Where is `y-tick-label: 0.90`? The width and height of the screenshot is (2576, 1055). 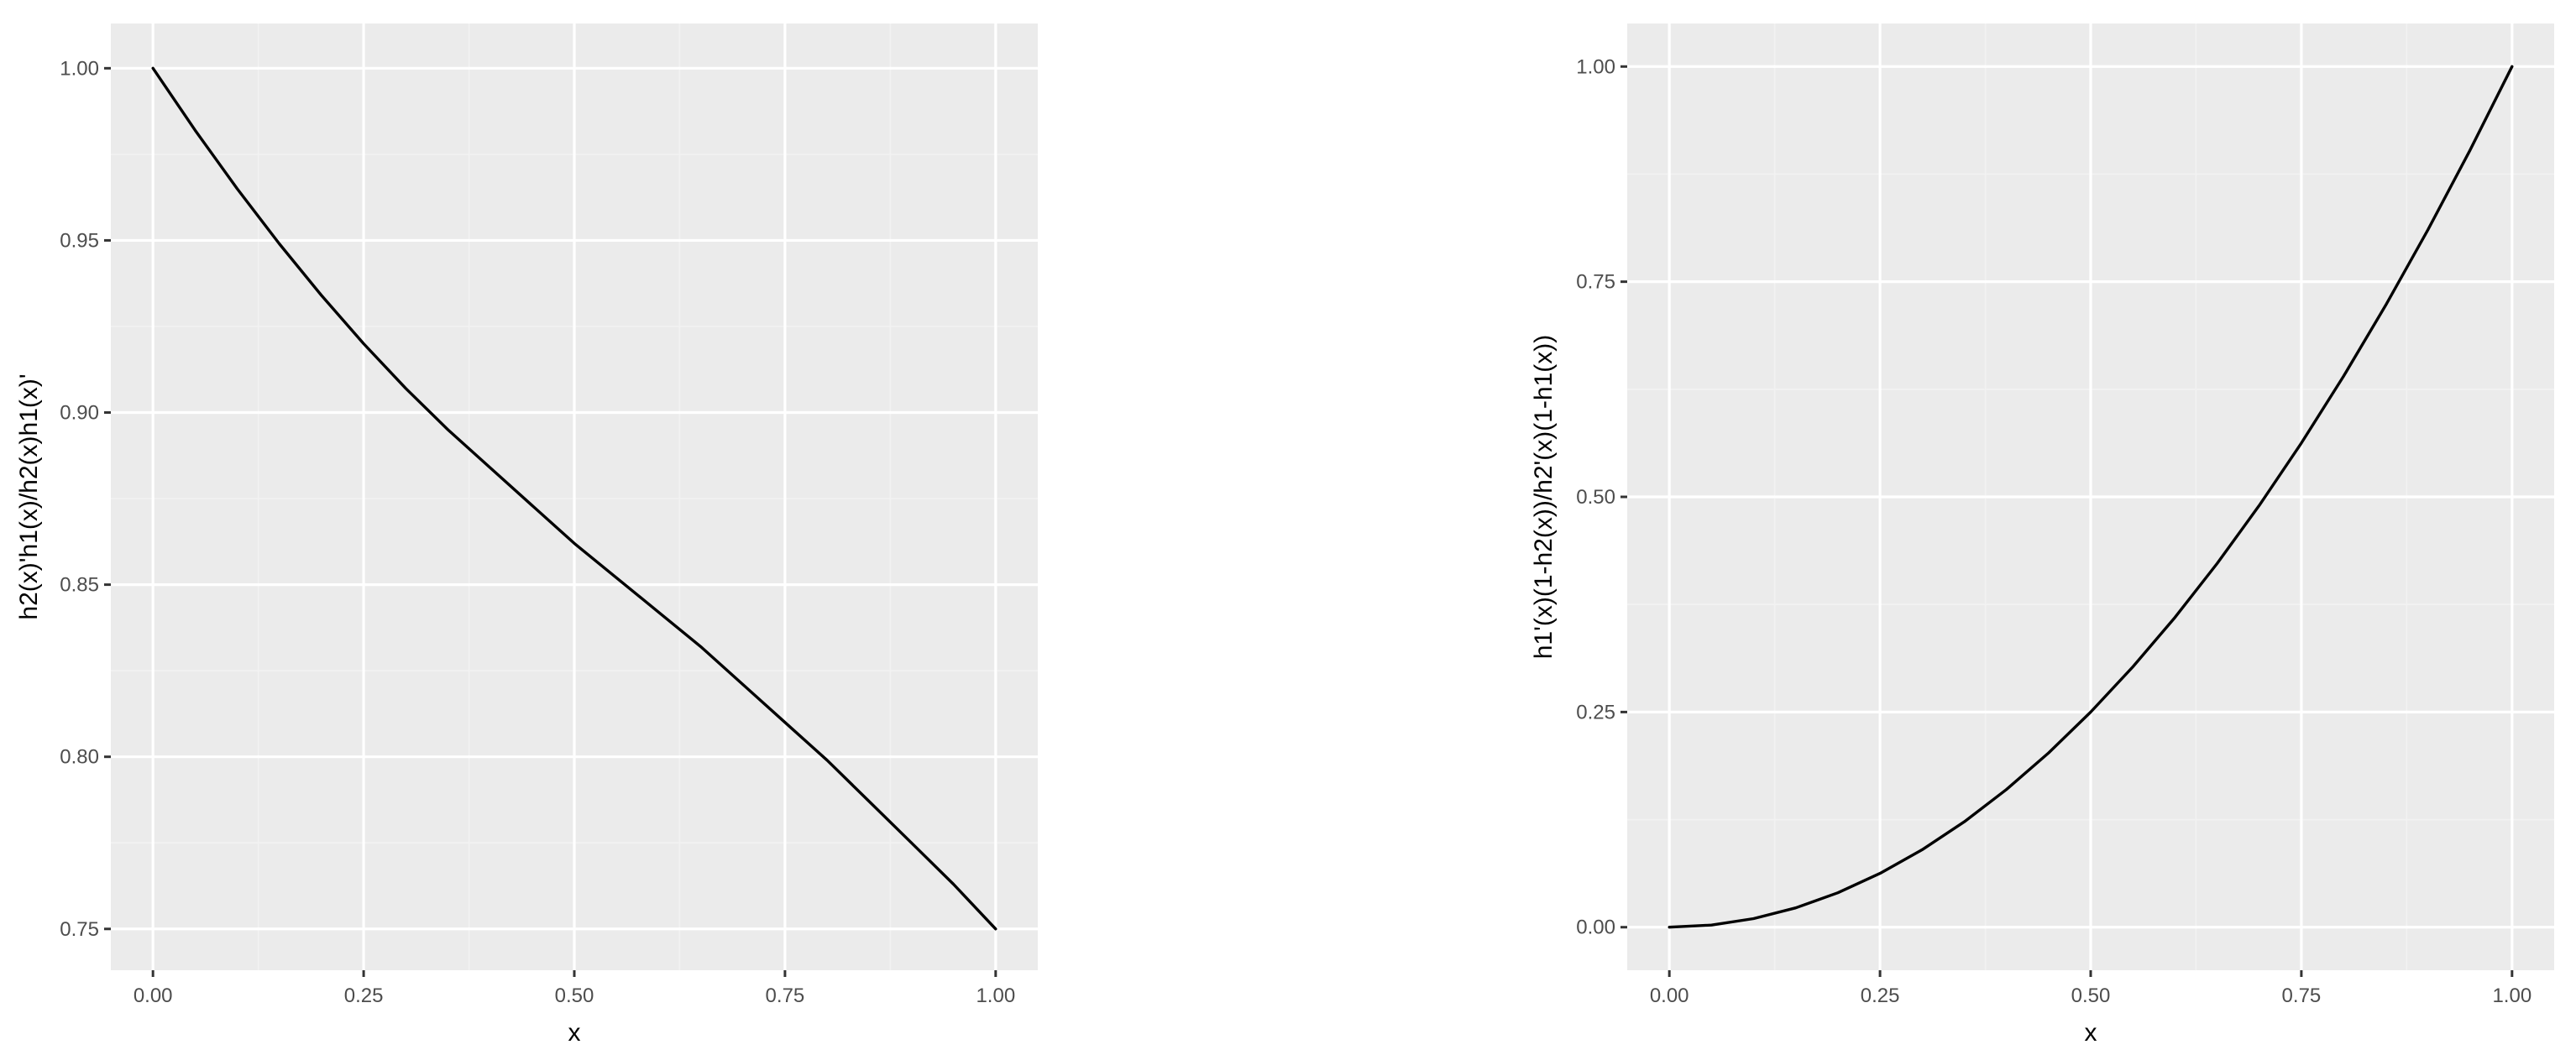 y-tick-label: 0.90 is located at coordinates (80, 413).